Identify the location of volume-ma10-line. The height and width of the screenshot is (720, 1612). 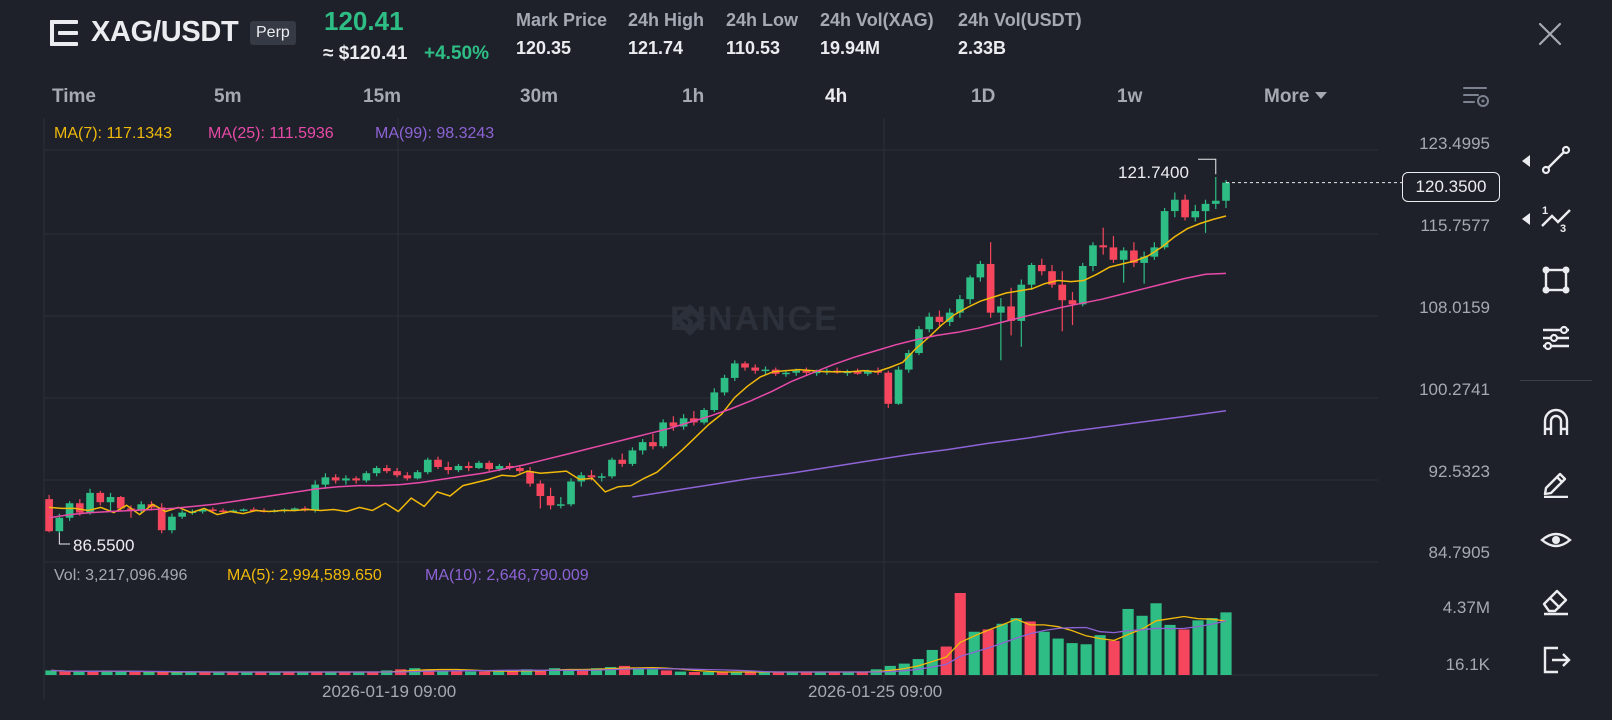
(638, 646).